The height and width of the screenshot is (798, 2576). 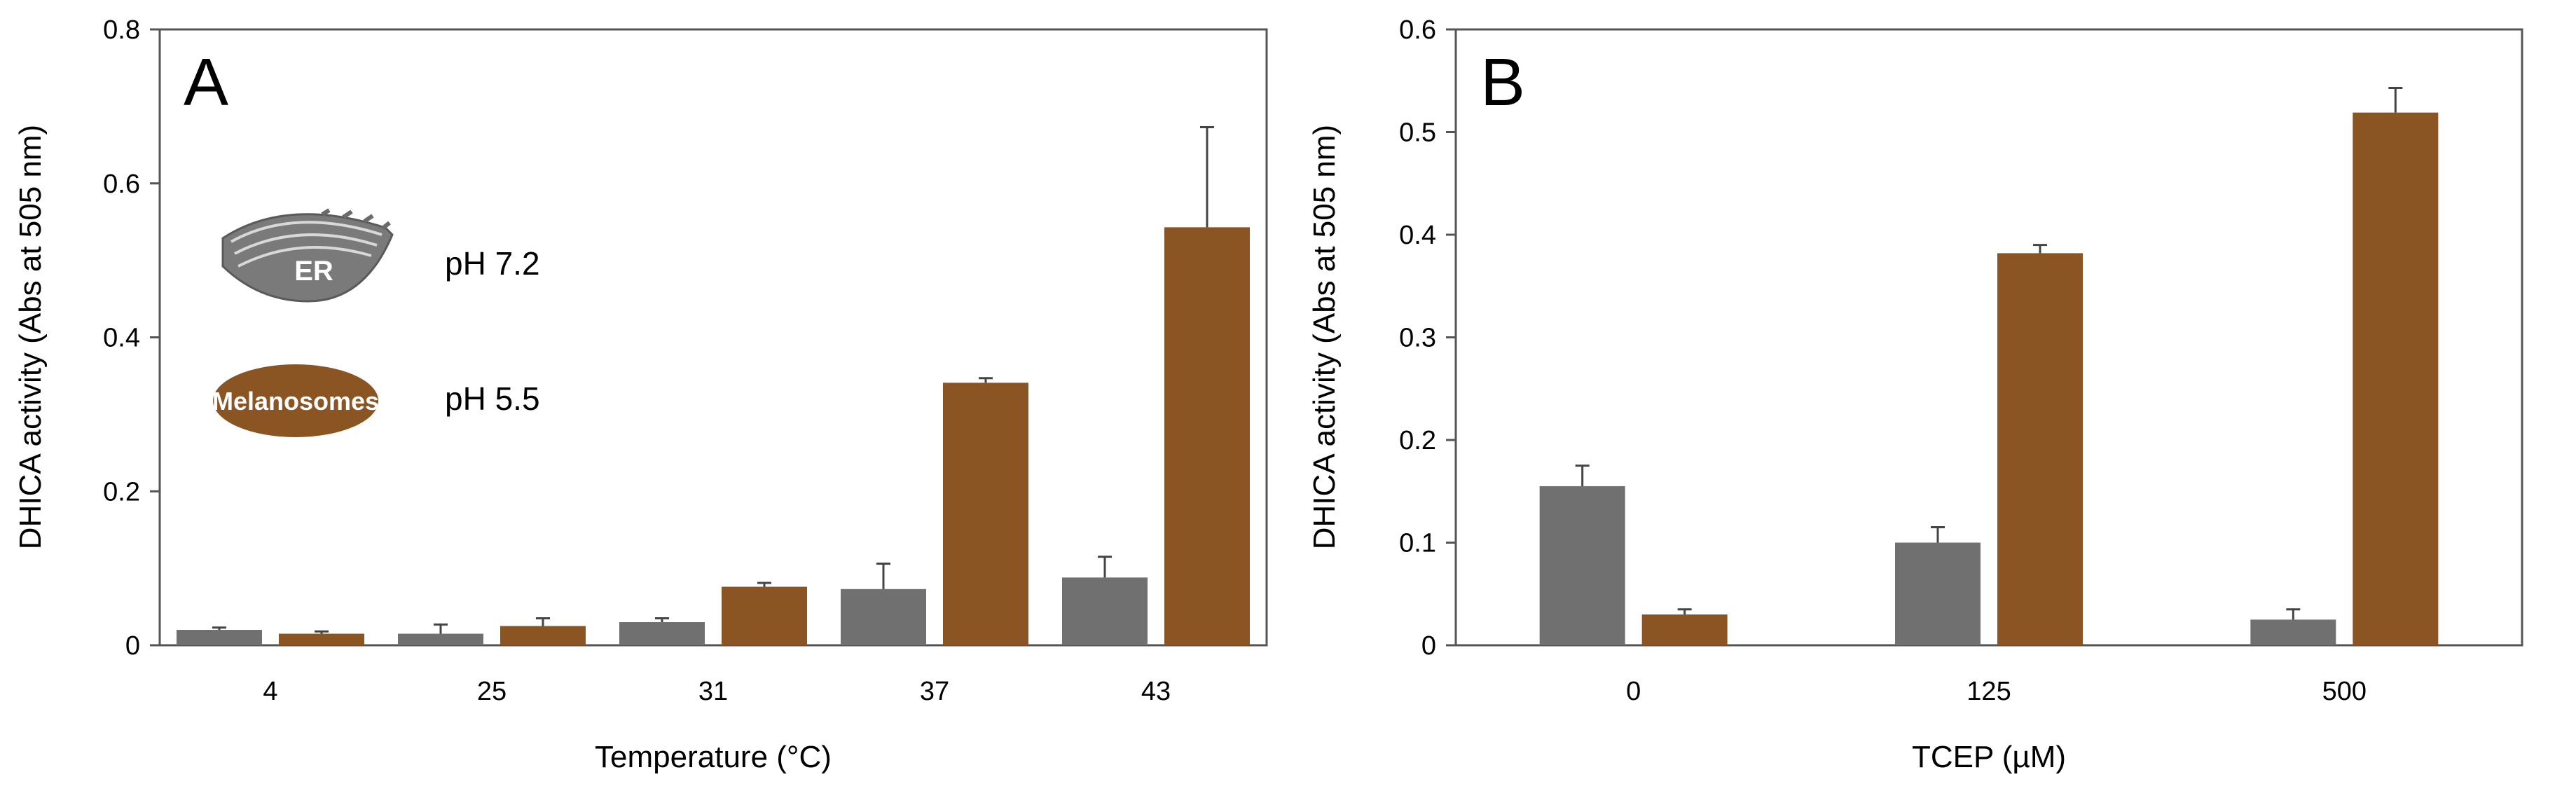 I want to click on y-tick-label: 0.3, so click(x=1417, y=338).